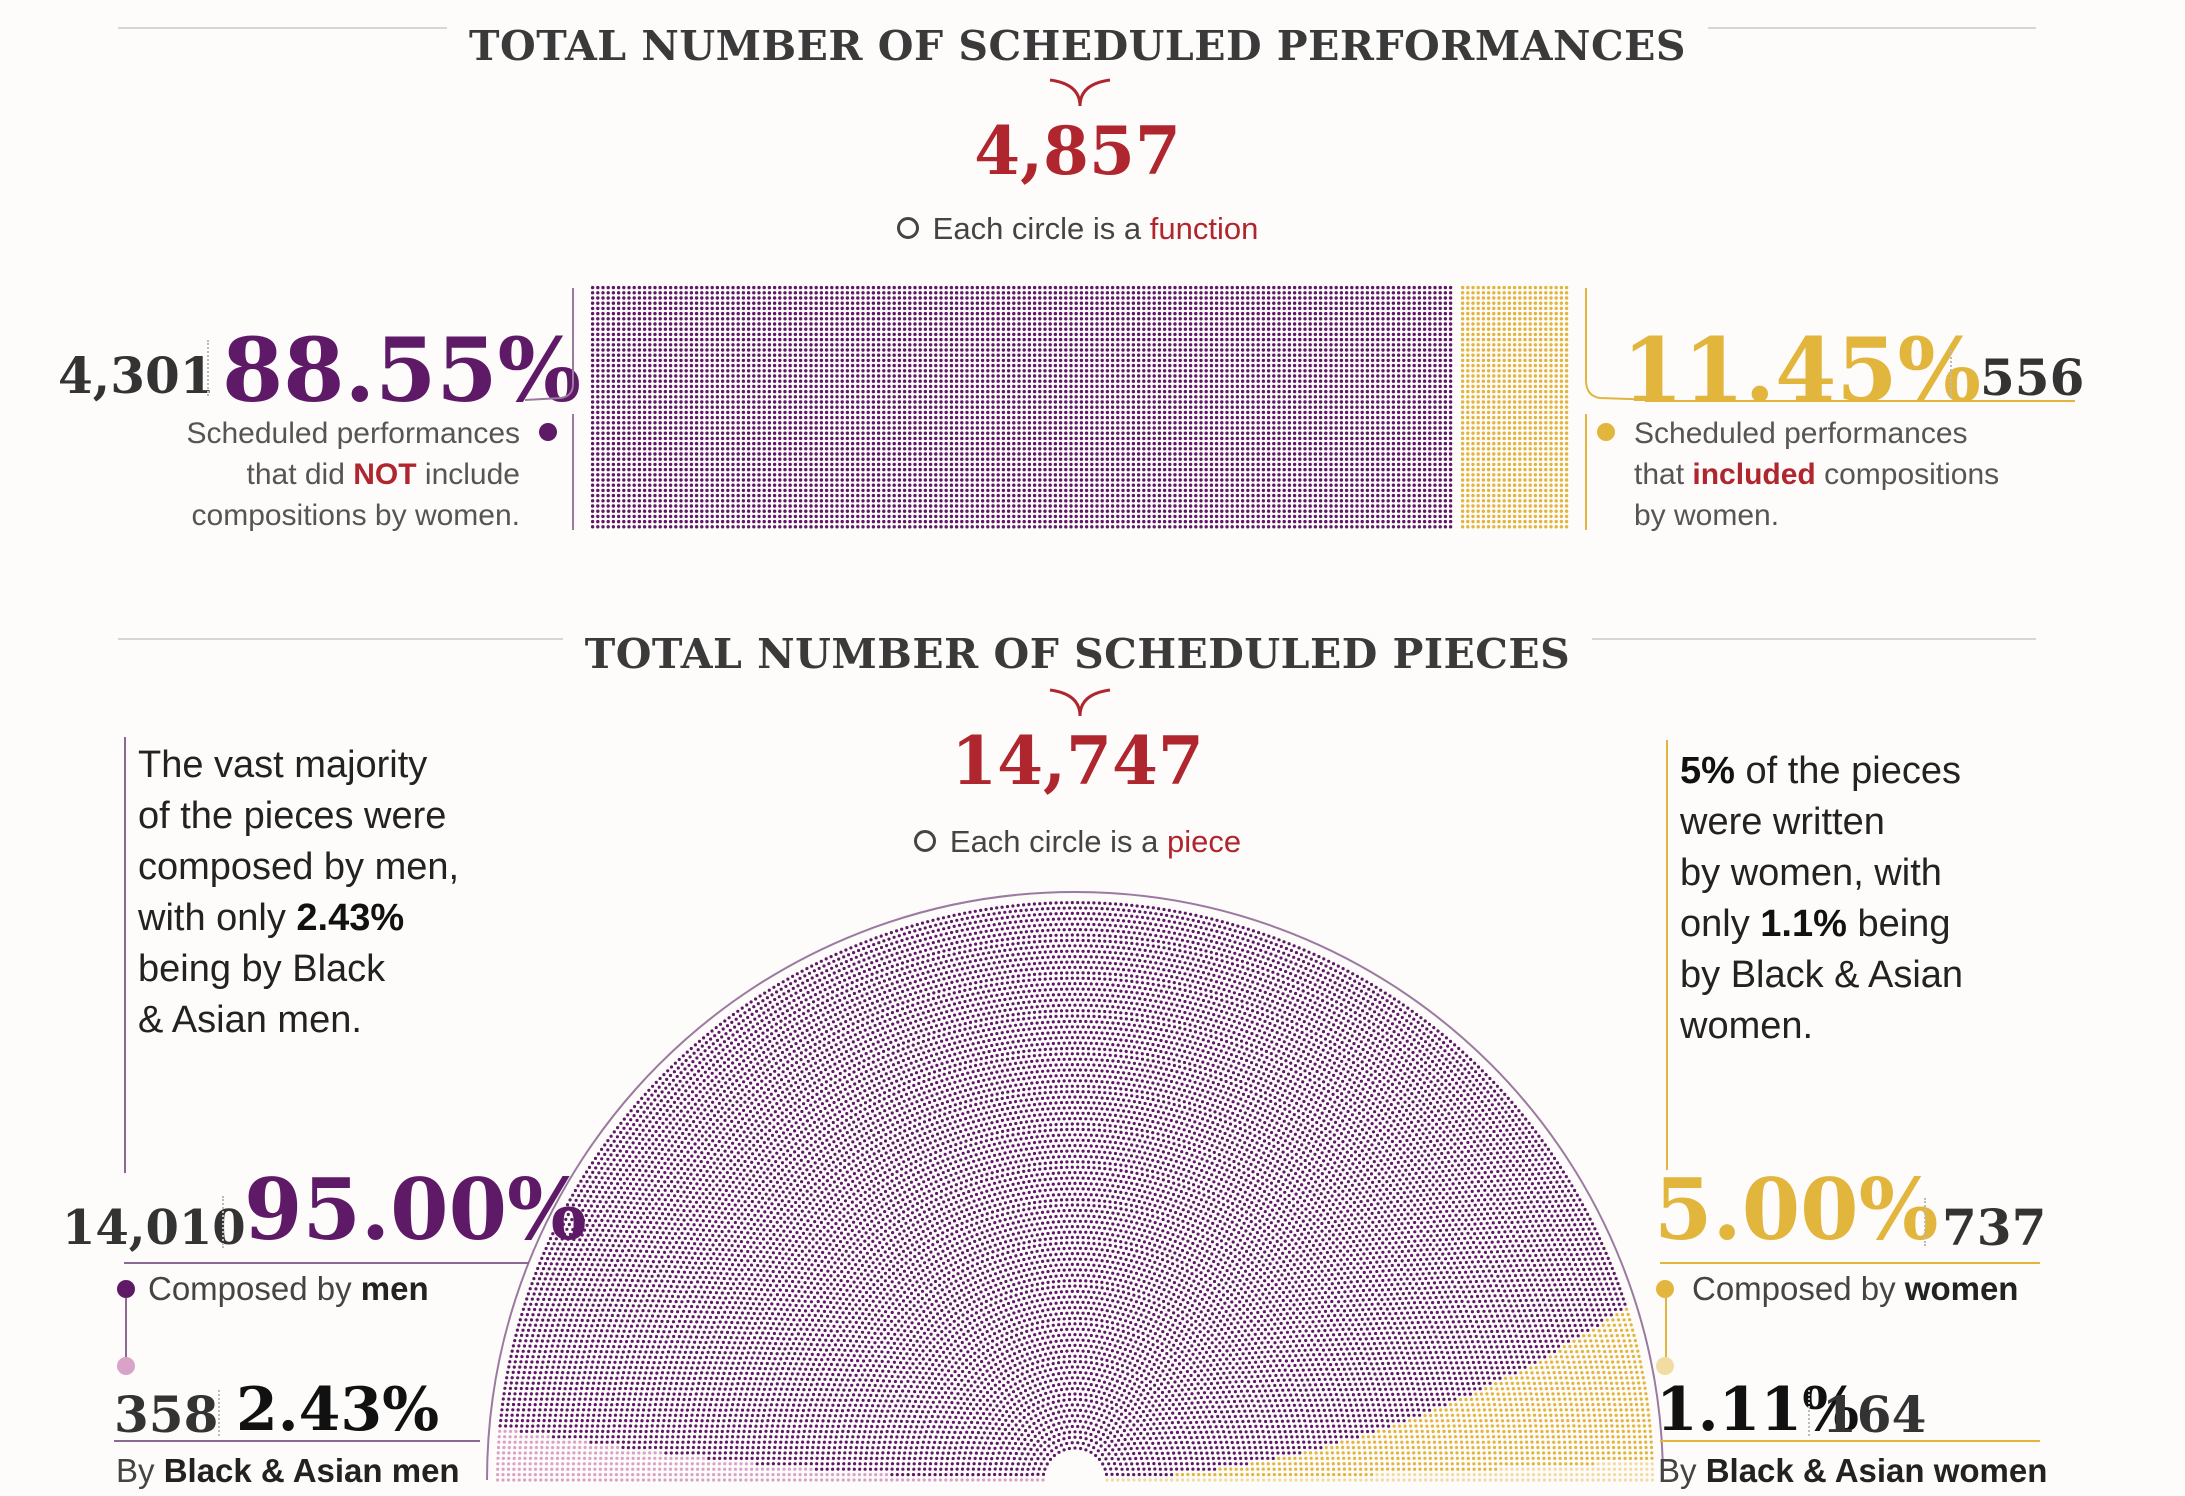 This screenshot has height=1496, width=2185. What do you see at coordinates (1758, 1410) in the screenshot?
I see `ba-women-percent: 1.11%` at bounding box center [1758, 1410].